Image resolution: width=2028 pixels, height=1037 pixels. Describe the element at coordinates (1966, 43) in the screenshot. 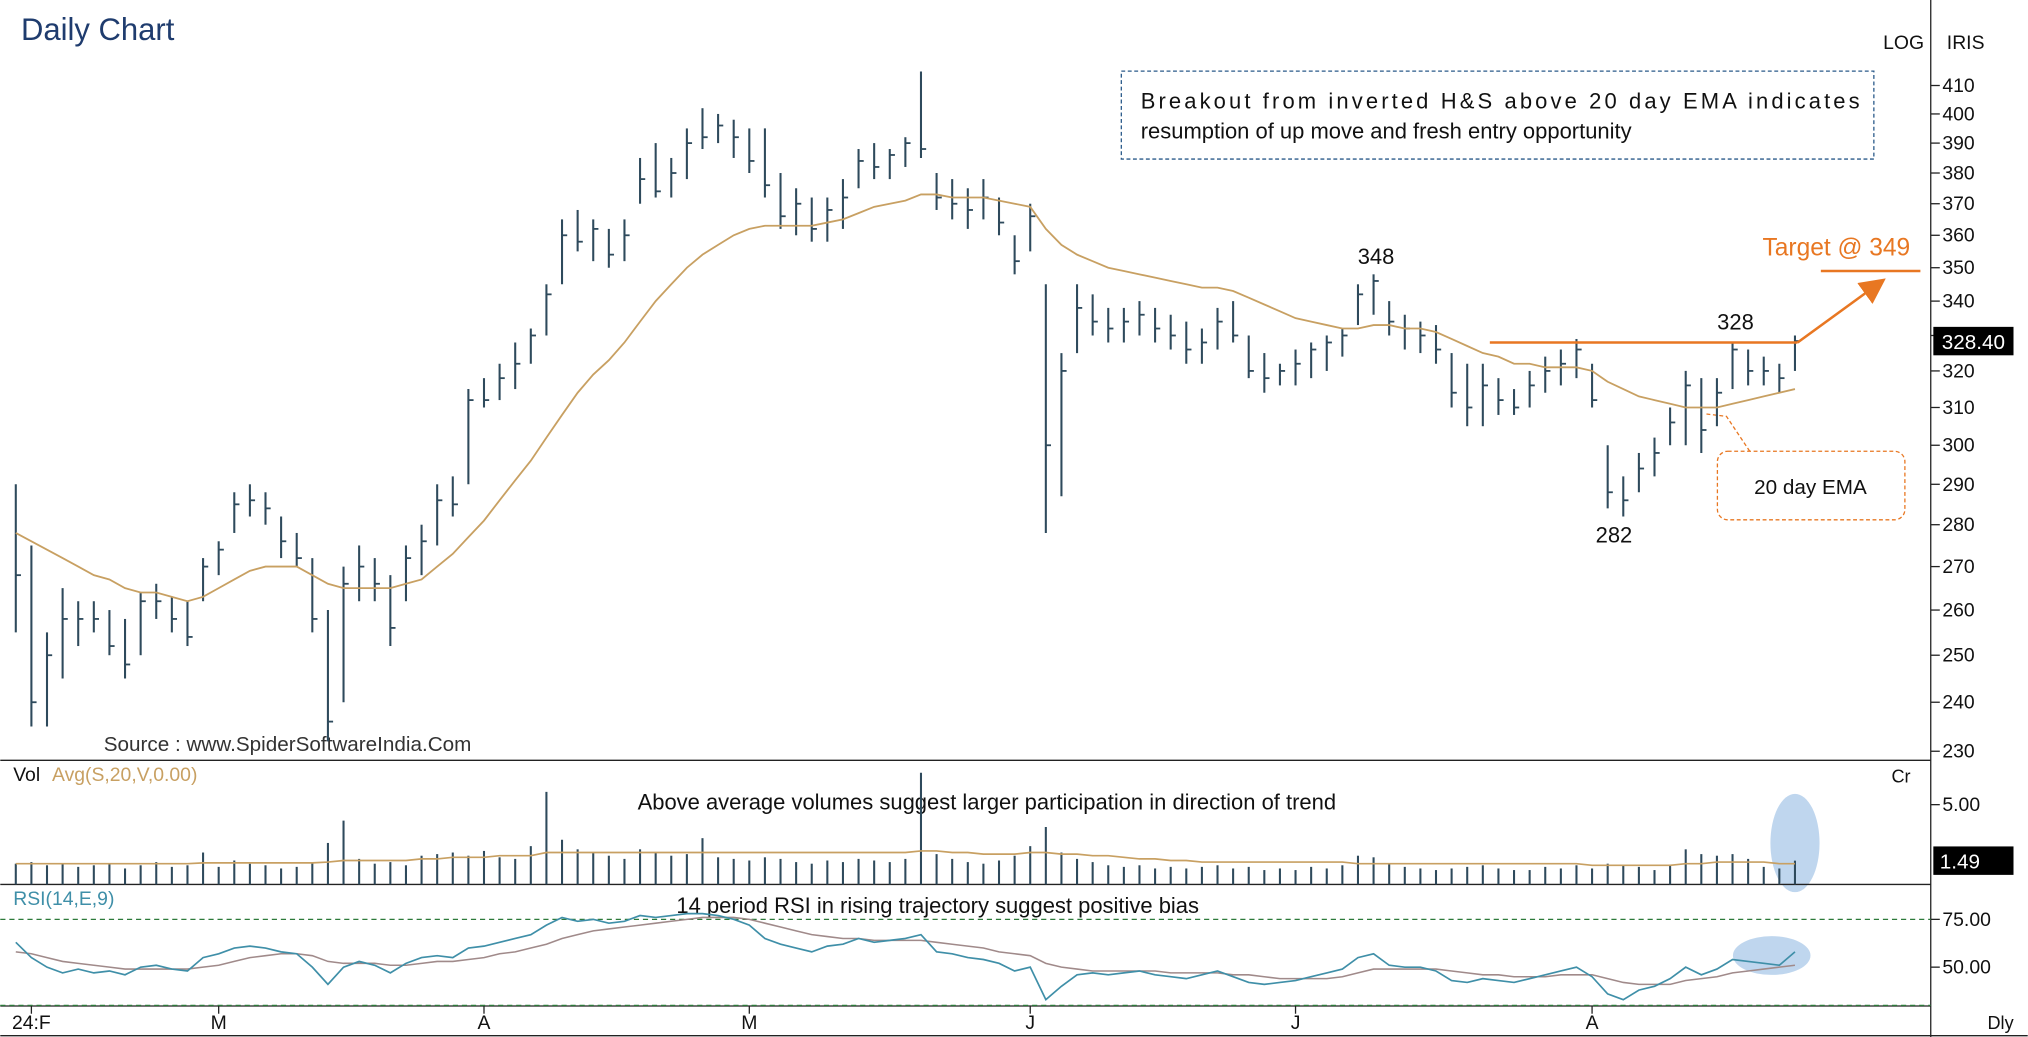

I see `vendor-label: IRIS` at that location.